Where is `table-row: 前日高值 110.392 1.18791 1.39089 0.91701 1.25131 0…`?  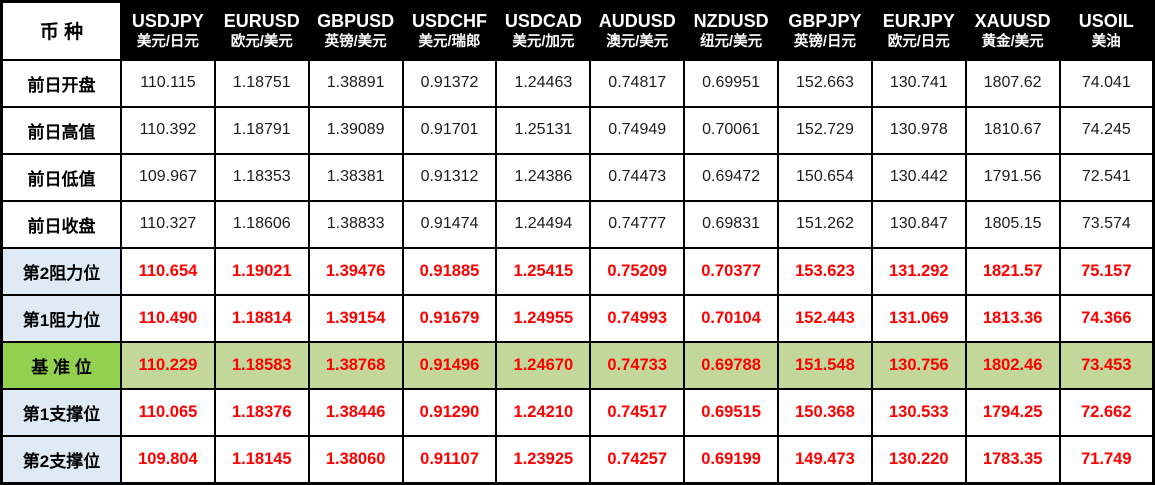 table-row: 前日高值 110.392 1.18791 1.39089 0.91701 1.25131 0… is located at coordinates (577, 130).